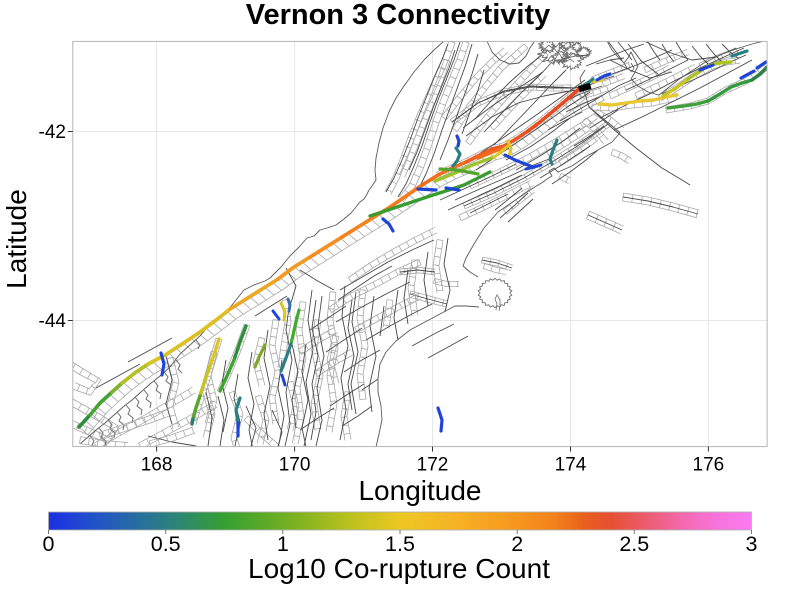  What do you see at coordinates (517, 544) in the screenshot?
I see `svg-text: 2` at bounding box center [517, 544].